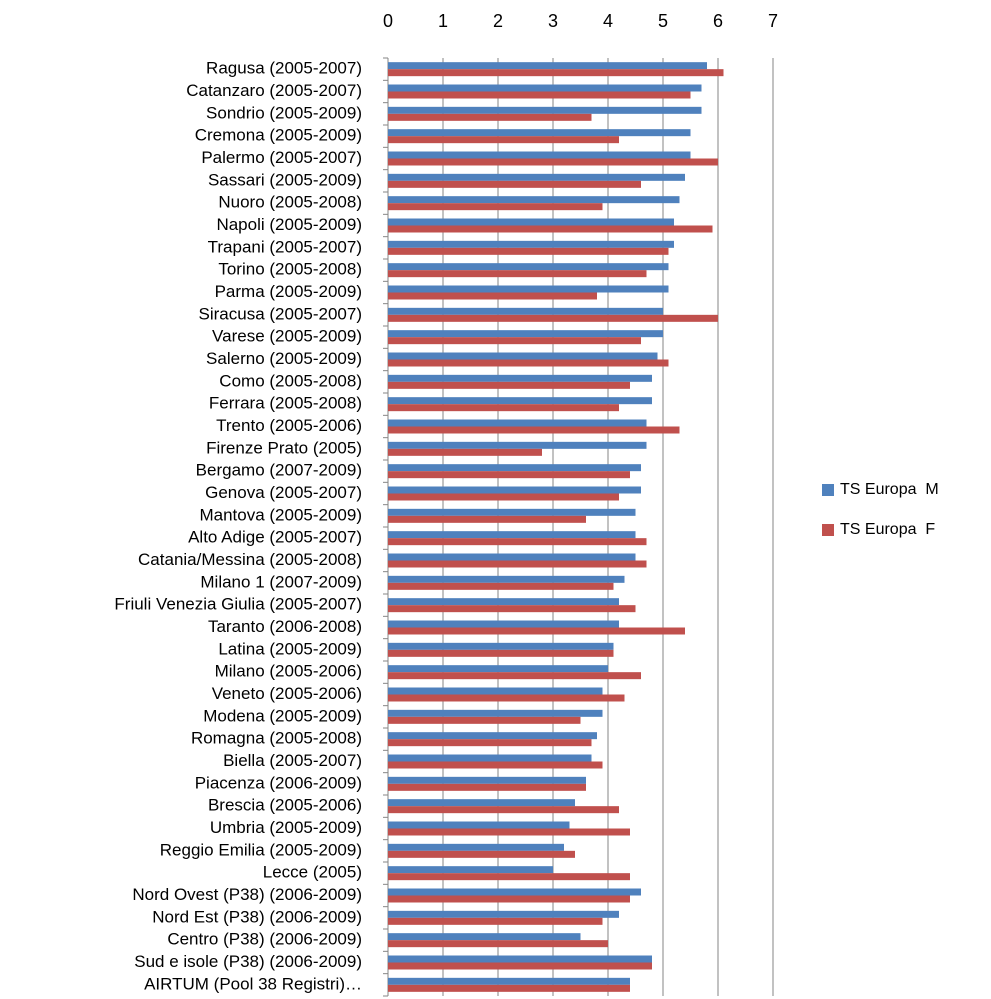 This screenshot has height=999, width=991. Describe the element at coordinates (238, 604) in the screenshot. I see `y-tick-label: Friuli Venezia Giulia (2005-2007)` at that location.